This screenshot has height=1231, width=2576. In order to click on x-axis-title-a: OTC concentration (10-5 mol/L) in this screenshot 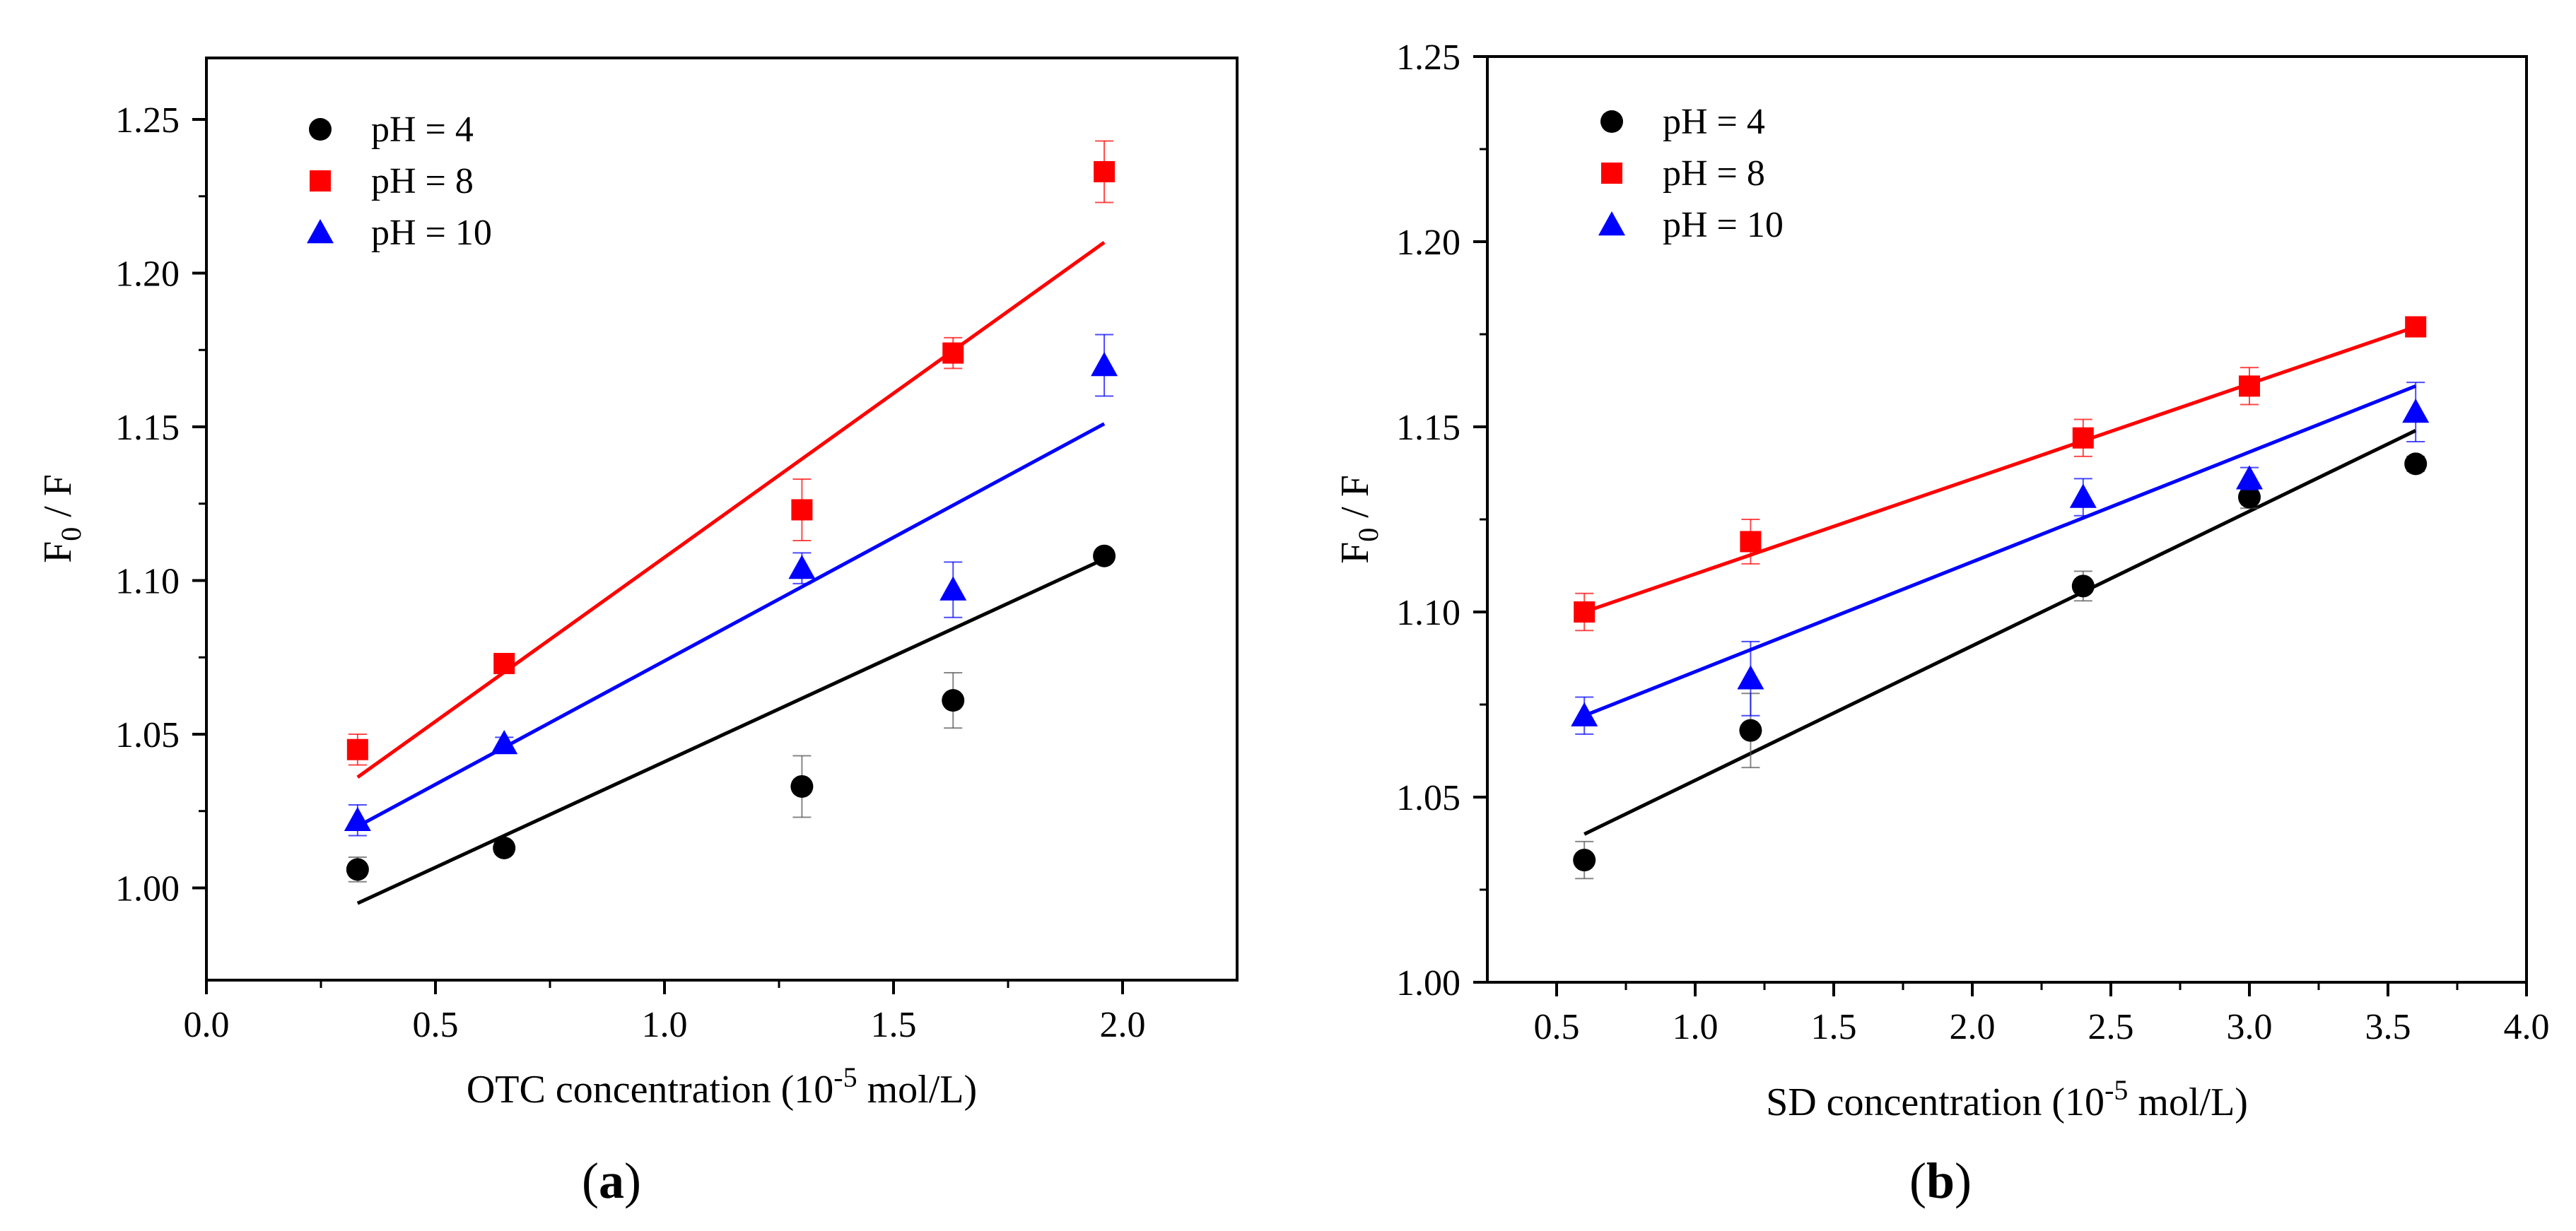, I will do `click(722, 1086)`.